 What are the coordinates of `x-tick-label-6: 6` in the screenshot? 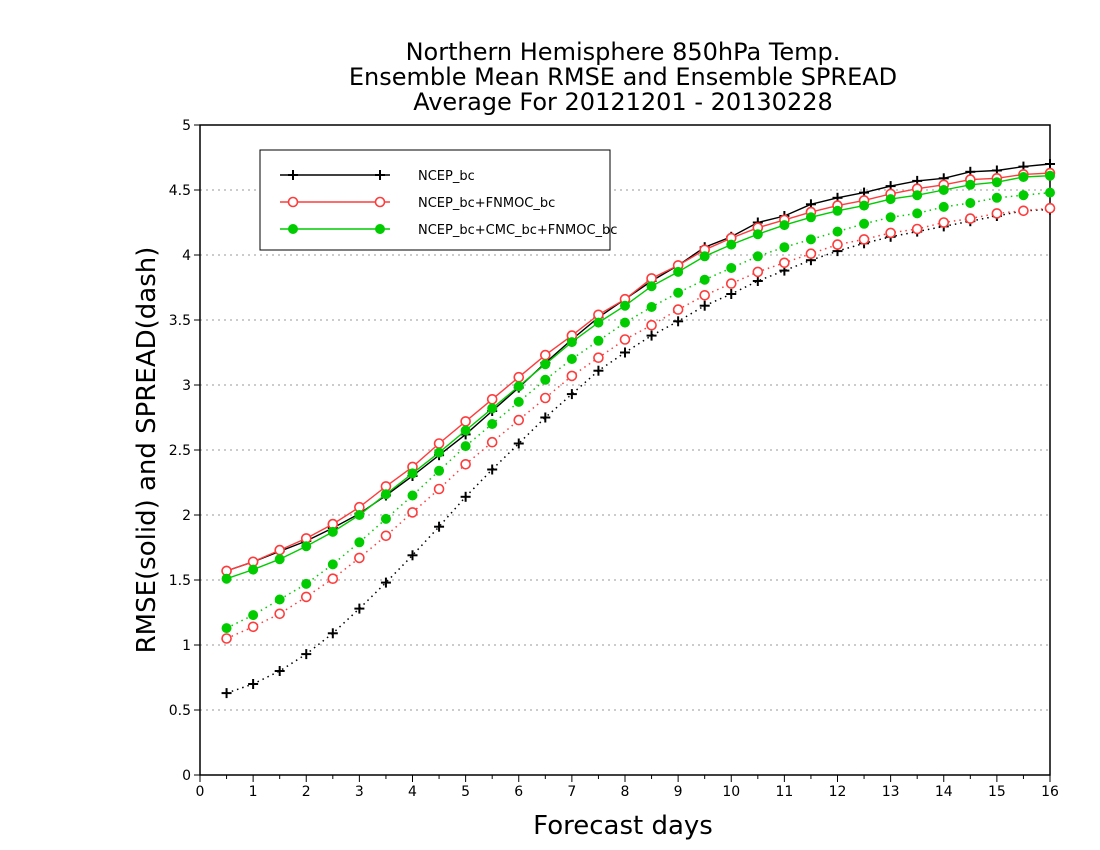 It's located at (518, 792).